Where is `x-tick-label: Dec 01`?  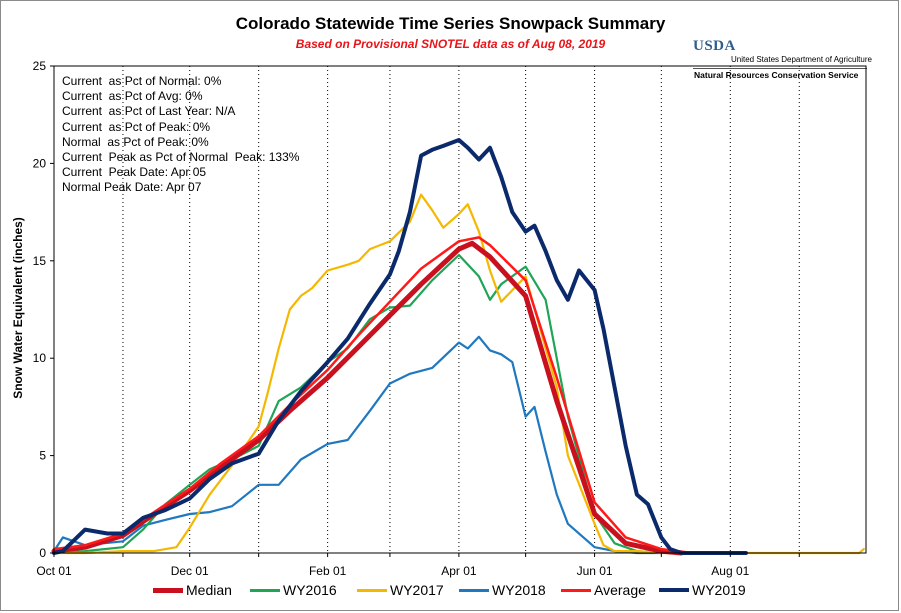 x-tick-label: Dec 01 is located at coordinates (190, 571).